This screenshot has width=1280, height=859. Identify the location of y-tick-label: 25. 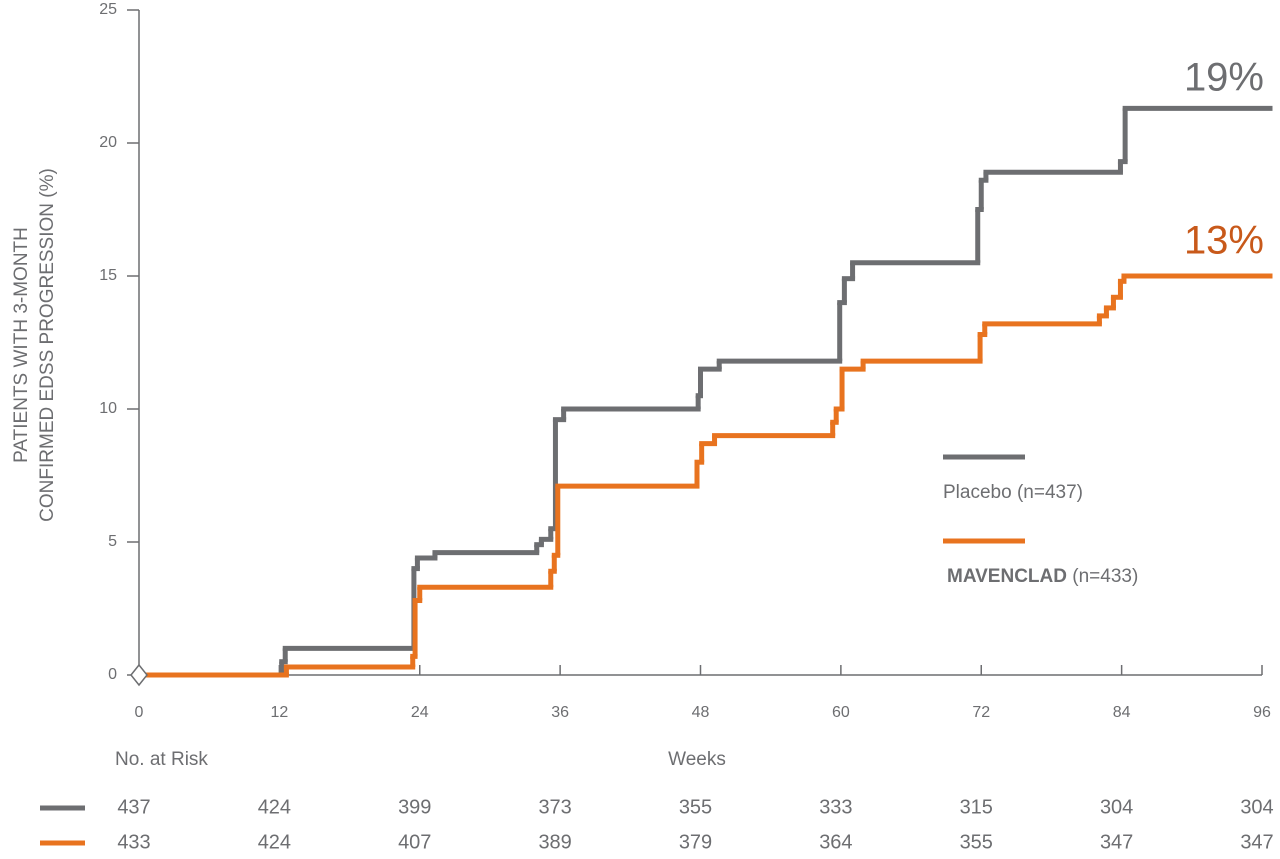
(108, 9).